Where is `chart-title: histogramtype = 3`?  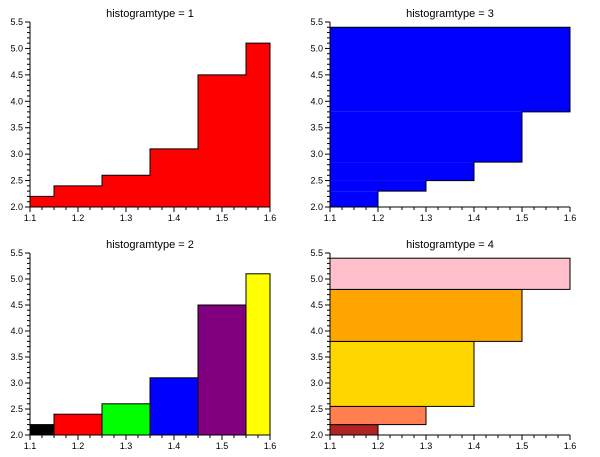 chart-title: histogramtype = 3 is located at coordinates (450, 14).